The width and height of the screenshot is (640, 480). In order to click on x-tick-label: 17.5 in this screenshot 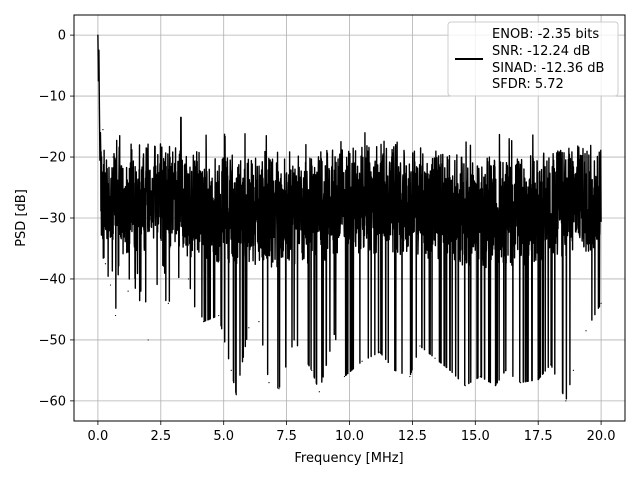, I will do `click(538, 436)`.